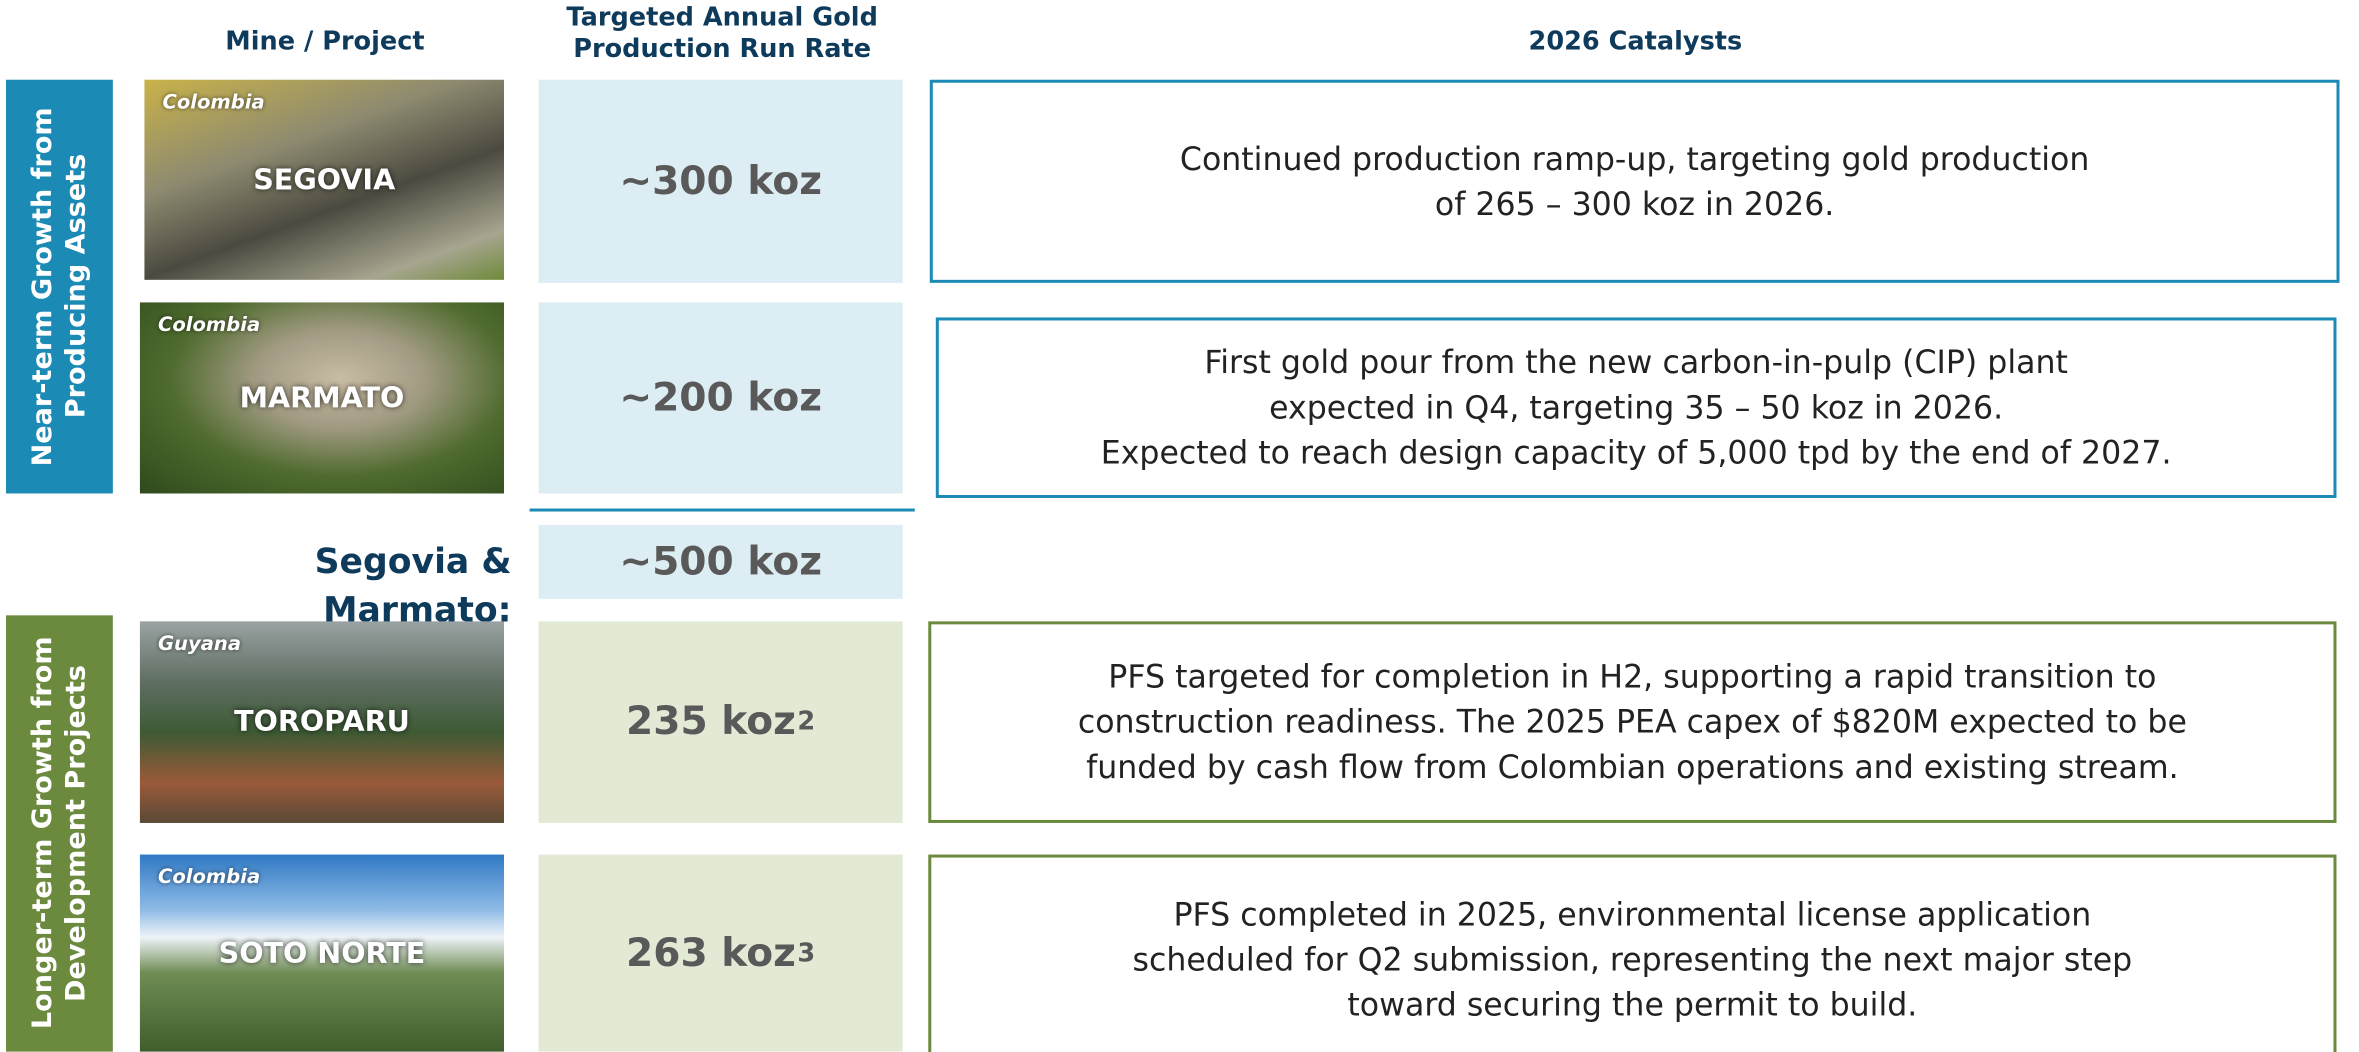 This screenshot has width=2359, height=1052. I want to click on rate-value: ~200 koz, so click(720, 398).